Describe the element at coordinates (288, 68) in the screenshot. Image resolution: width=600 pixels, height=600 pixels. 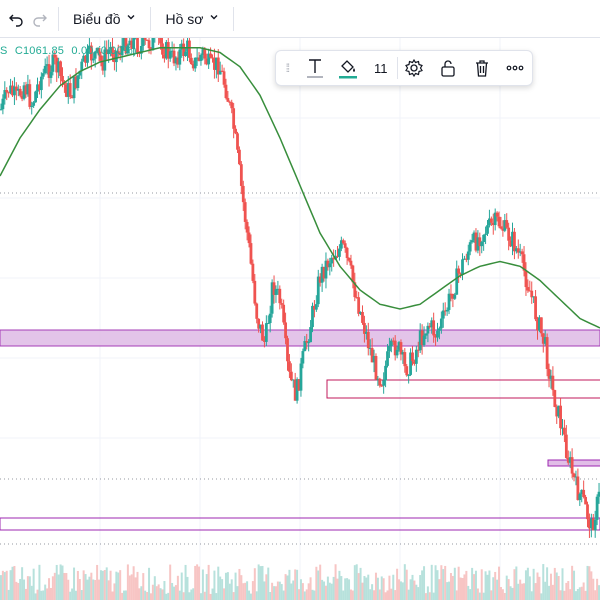
I see `drag-handle-icon: ⁞⁞` at that location.